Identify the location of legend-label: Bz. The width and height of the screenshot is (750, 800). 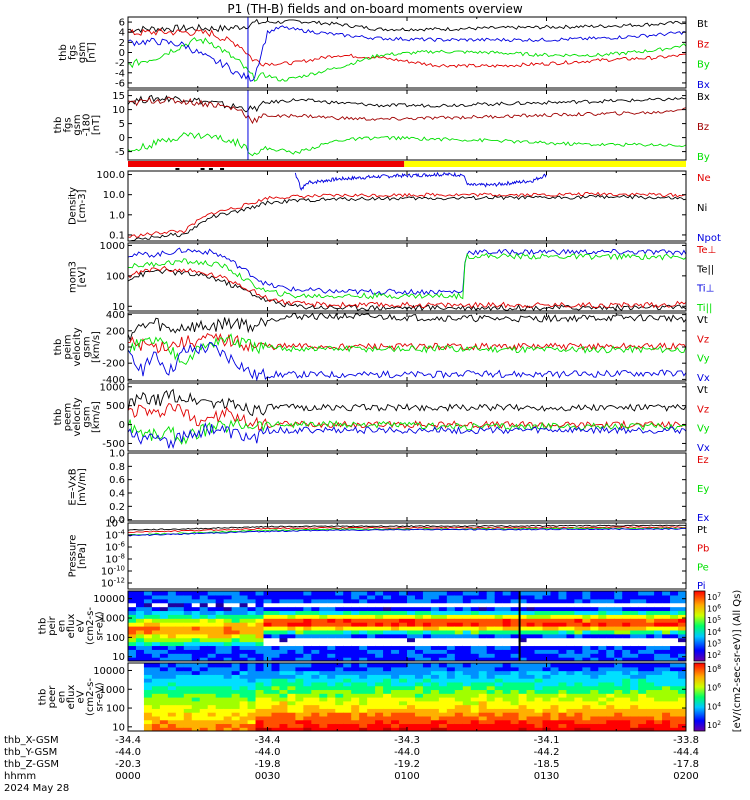
(703, 127).